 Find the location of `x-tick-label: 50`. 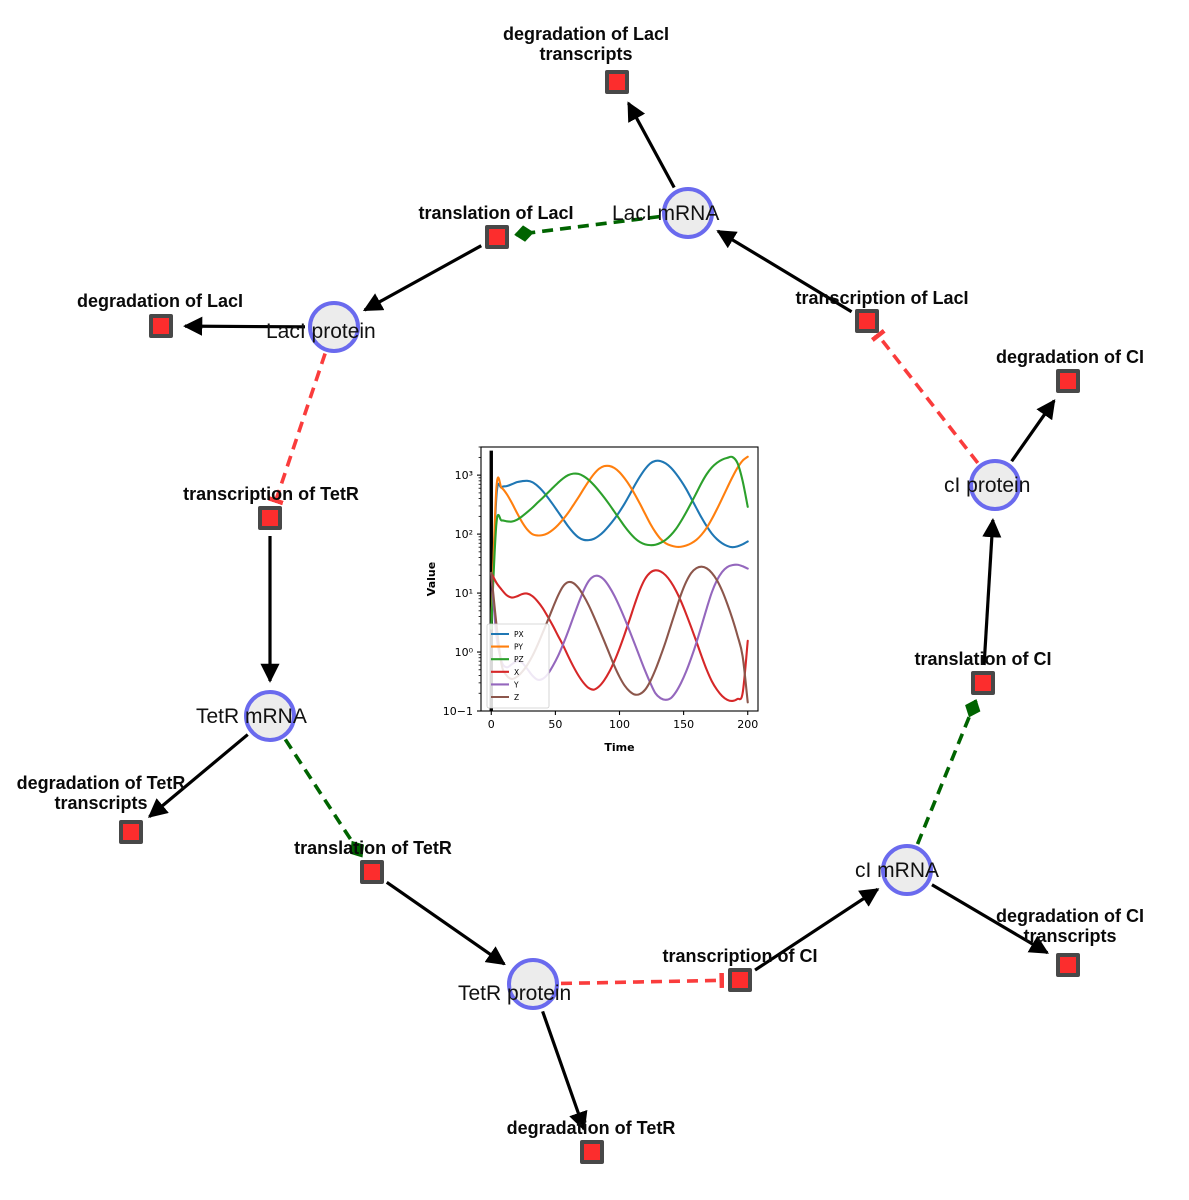

x-tick-label: 50 is located at coordinates (555, 724).